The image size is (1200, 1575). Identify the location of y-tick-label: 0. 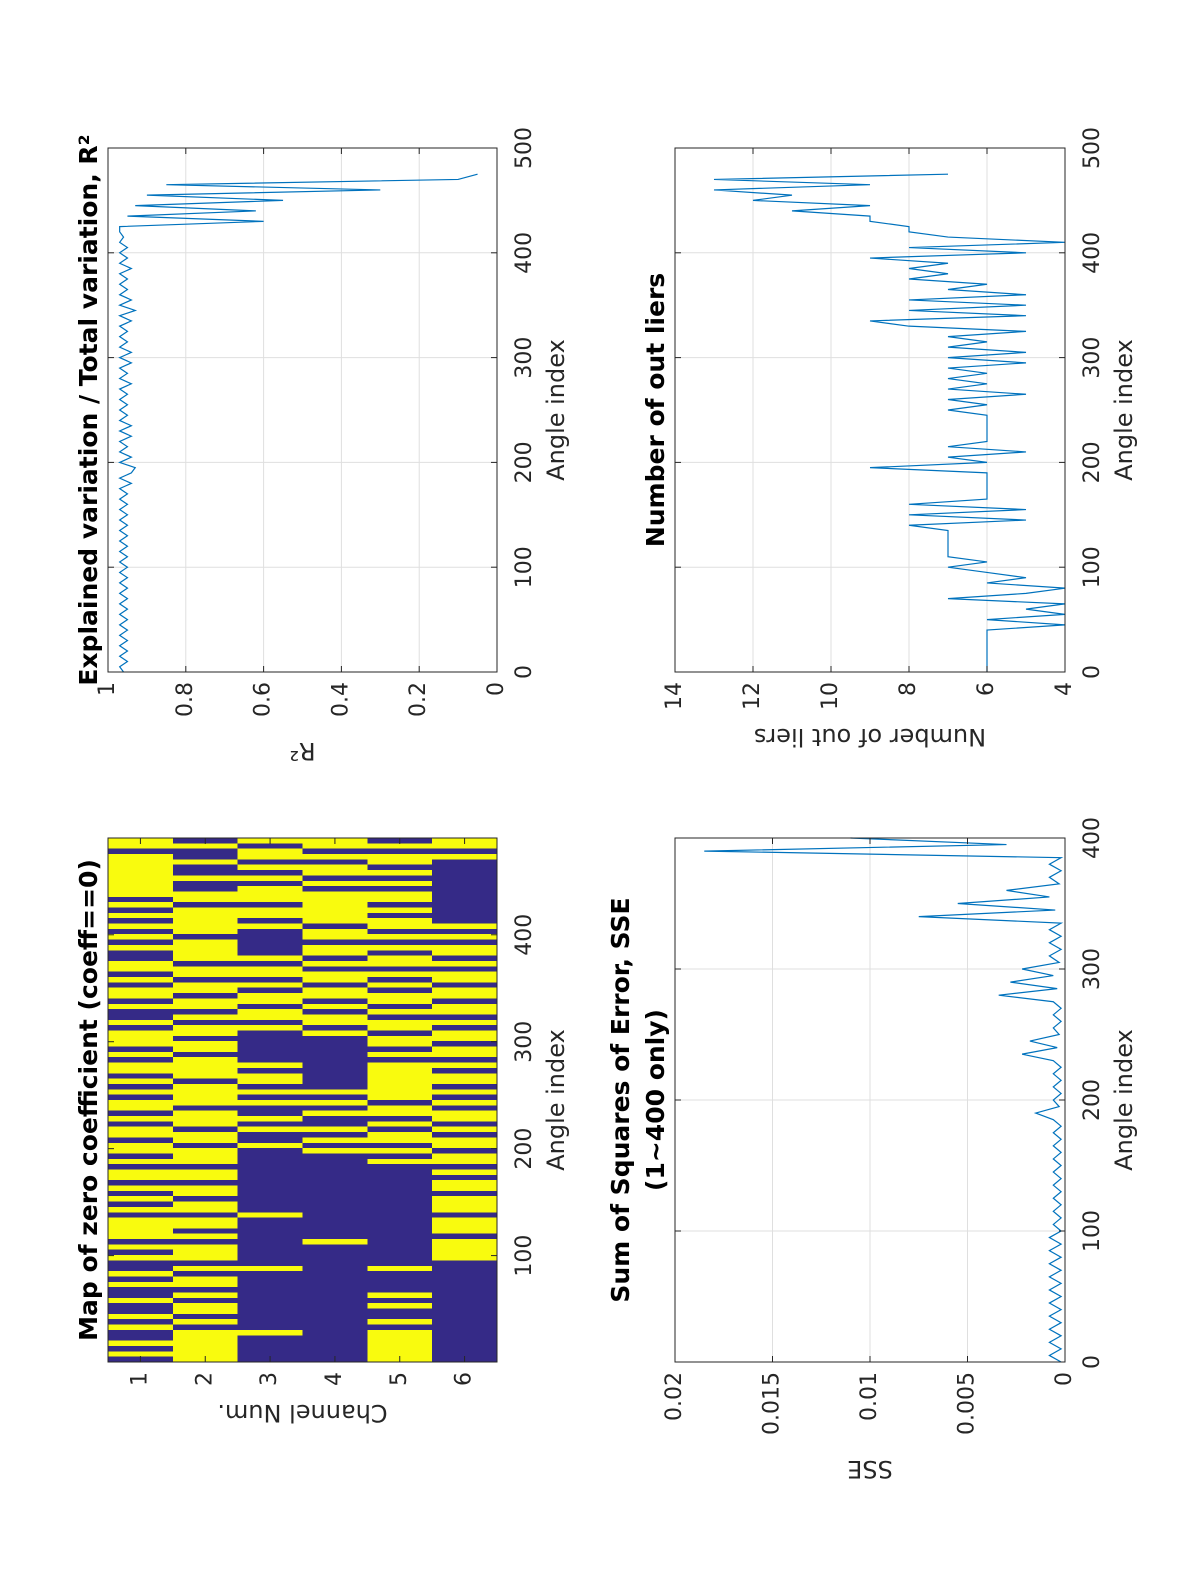
(1064, 1379).